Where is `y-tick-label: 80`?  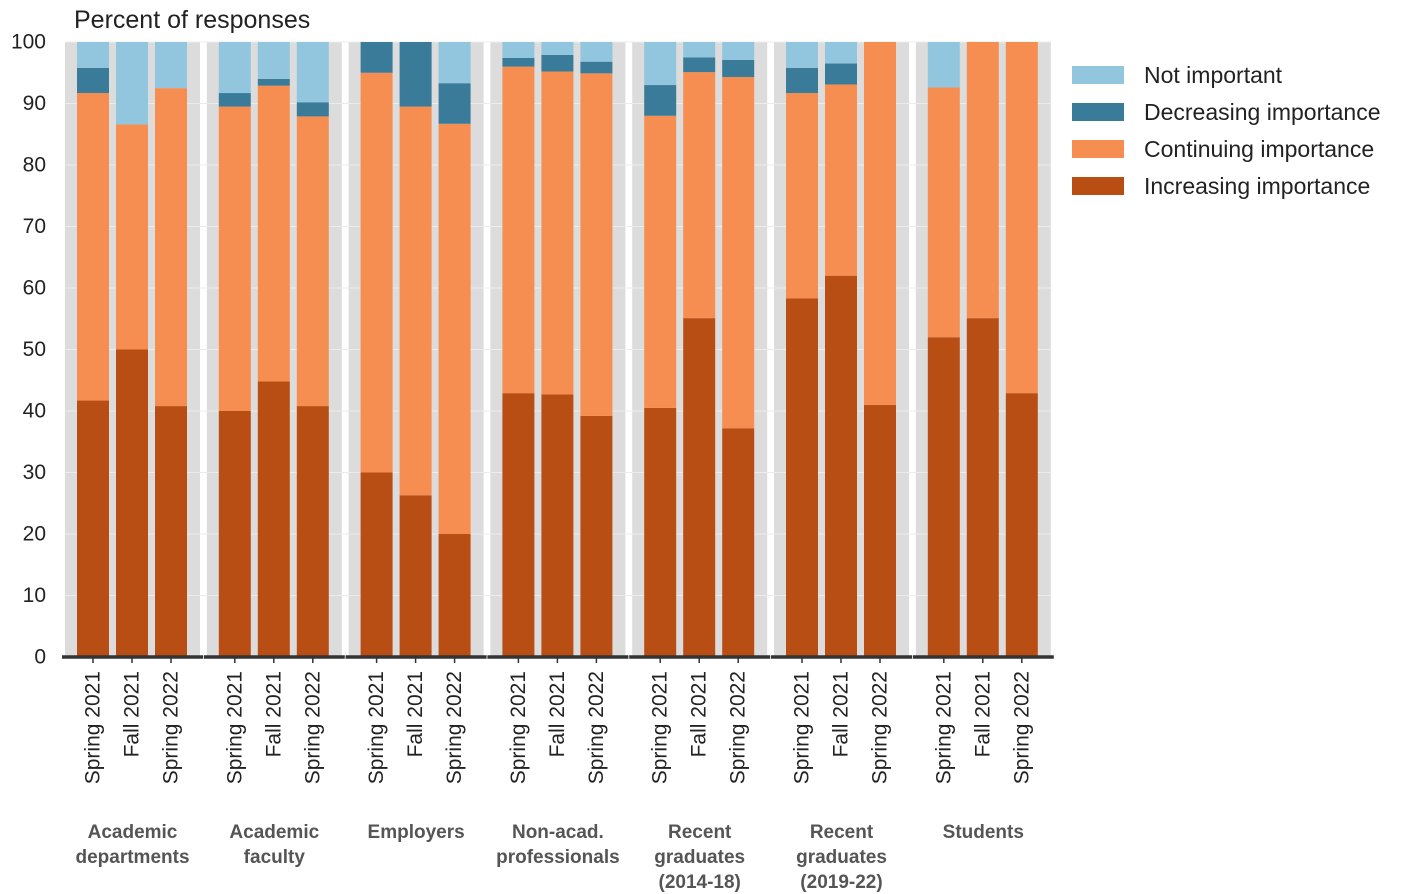
y-tick-label: 80 is located at coordinates (34, 165).